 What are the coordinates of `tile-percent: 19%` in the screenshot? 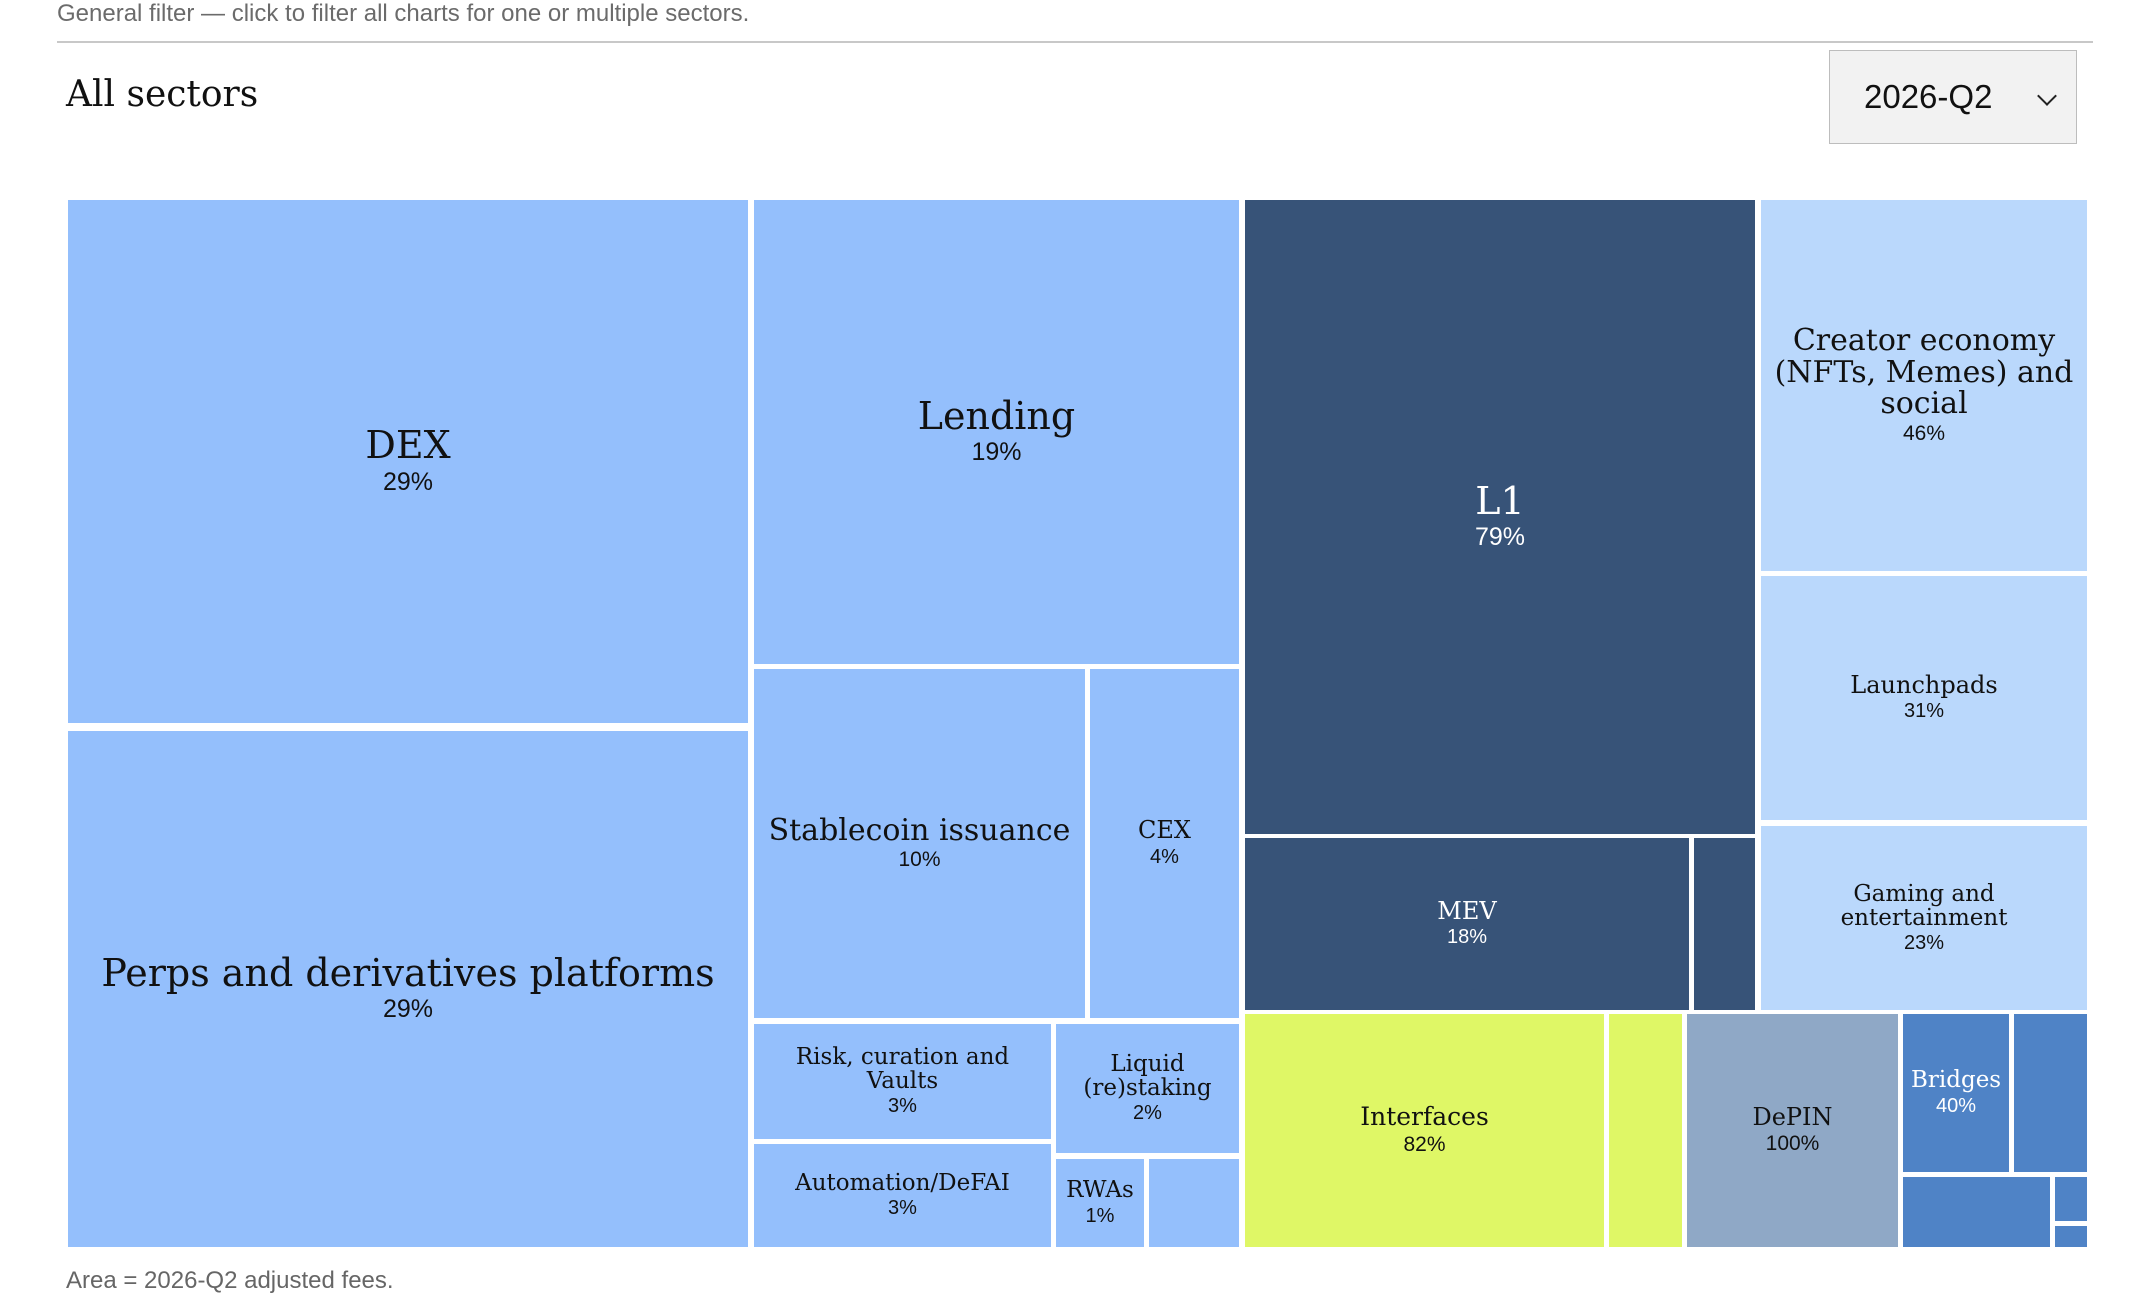 It's located at (996, 452).